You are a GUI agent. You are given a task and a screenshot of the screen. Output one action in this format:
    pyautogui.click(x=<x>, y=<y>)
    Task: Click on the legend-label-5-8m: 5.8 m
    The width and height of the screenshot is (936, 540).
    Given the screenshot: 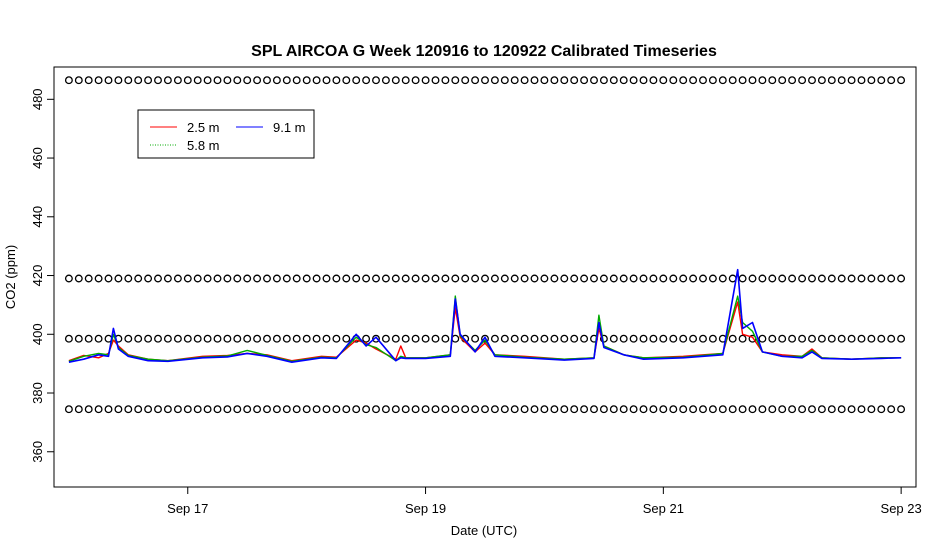 What is the action you would take?
    pyautogui.click(x=203, y=145)
    